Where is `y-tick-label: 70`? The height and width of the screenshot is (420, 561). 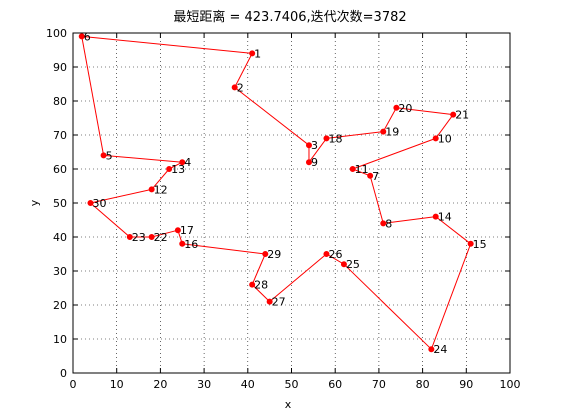 y-tick-label: 70 is located at coordinates (60, 135).